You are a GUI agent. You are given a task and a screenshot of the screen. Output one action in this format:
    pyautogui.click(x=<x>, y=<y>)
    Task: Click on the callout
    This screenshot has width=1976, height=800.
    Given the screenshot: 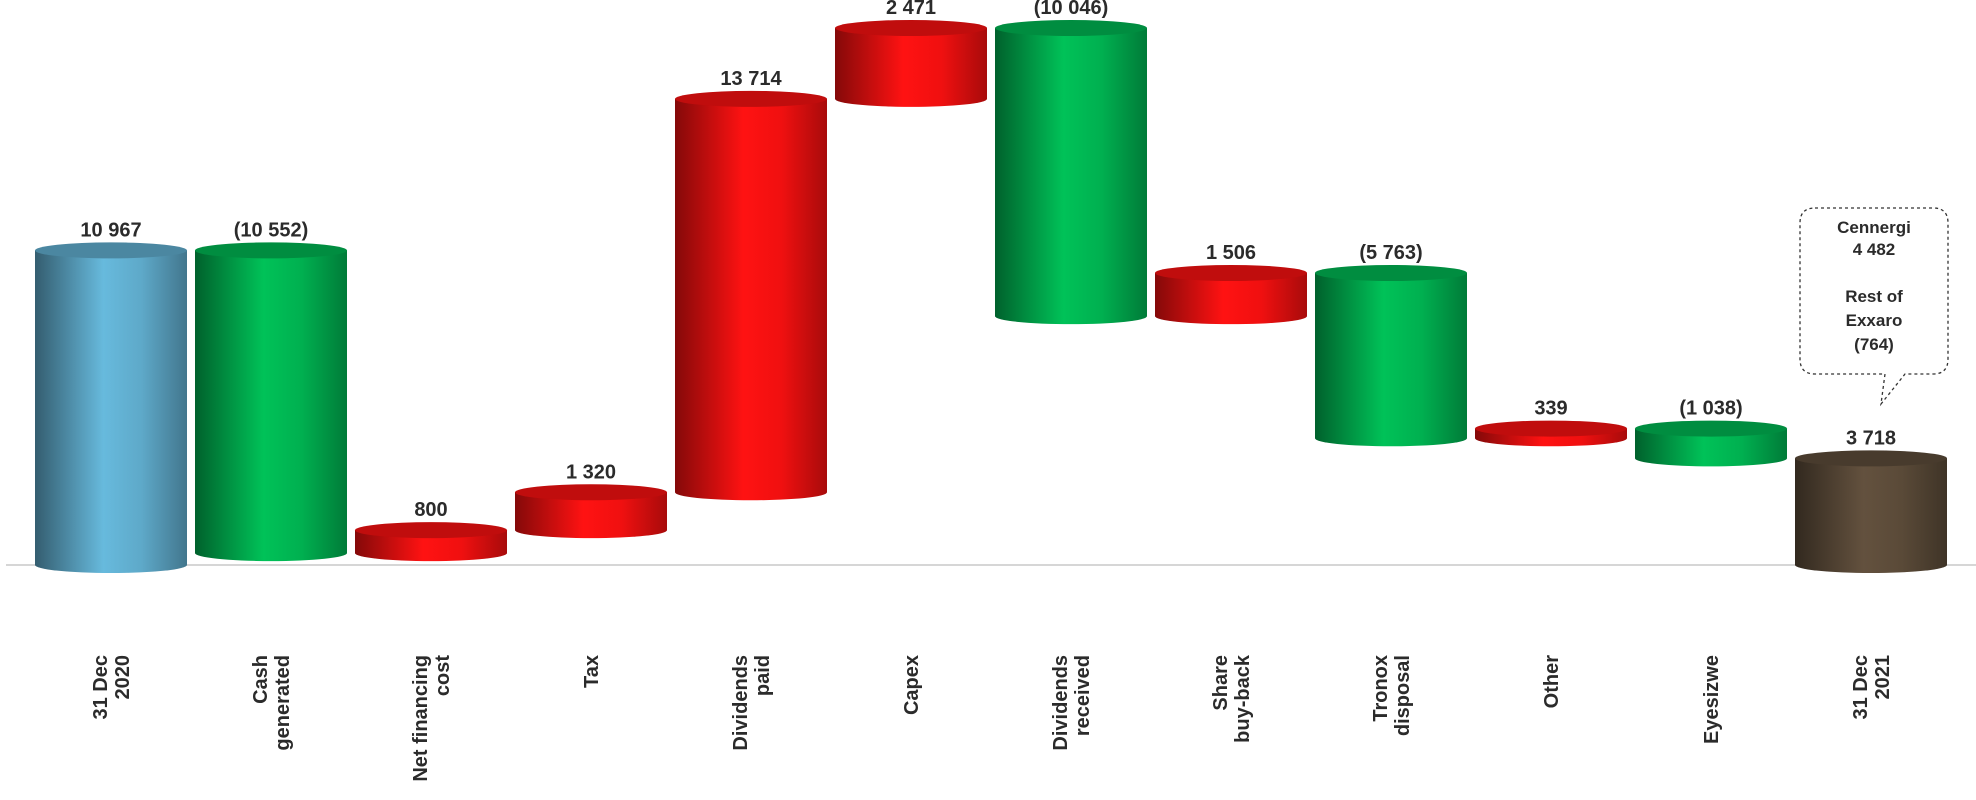 What is the action you would take?
    pyautogui.click(x=1874, y=307)
    